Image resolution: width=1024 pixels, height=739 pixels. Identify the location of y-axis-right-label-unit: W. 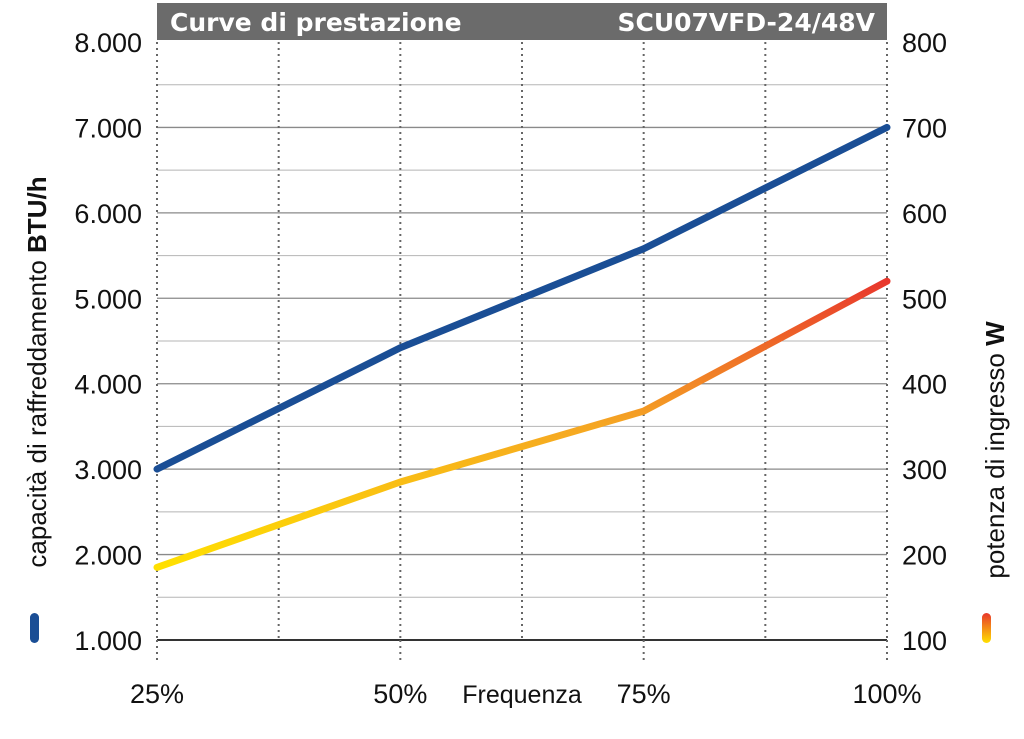
(995, 333).